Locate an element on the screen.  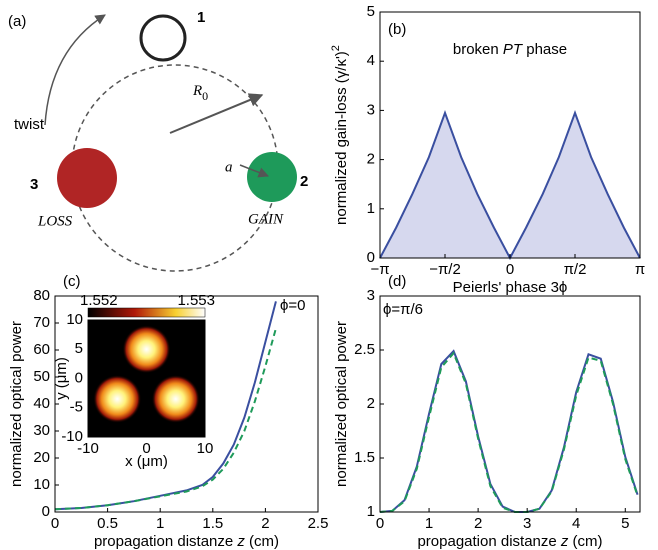
node-label: 1 is located at coordinates (201, 17).